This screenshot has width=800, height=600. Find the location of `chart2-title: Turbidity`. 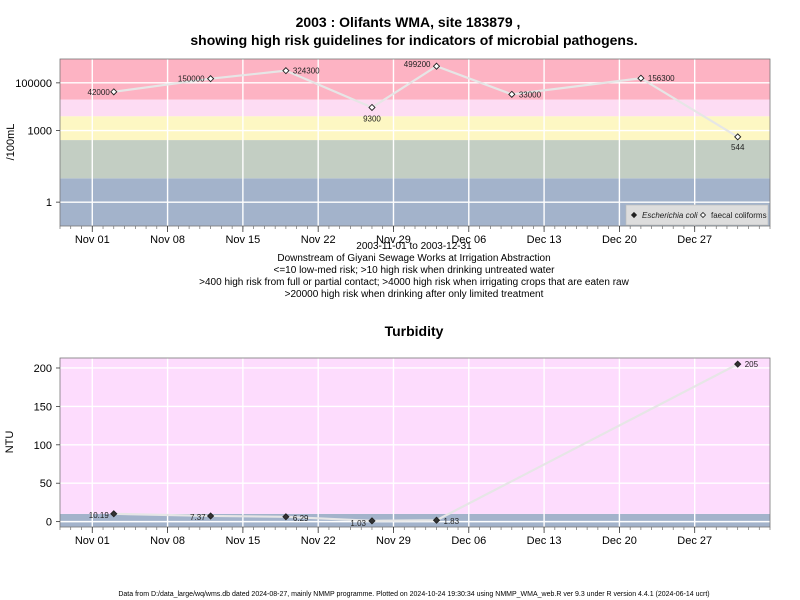

chart2-title: Turbidity is located at coordinates (414, 331).